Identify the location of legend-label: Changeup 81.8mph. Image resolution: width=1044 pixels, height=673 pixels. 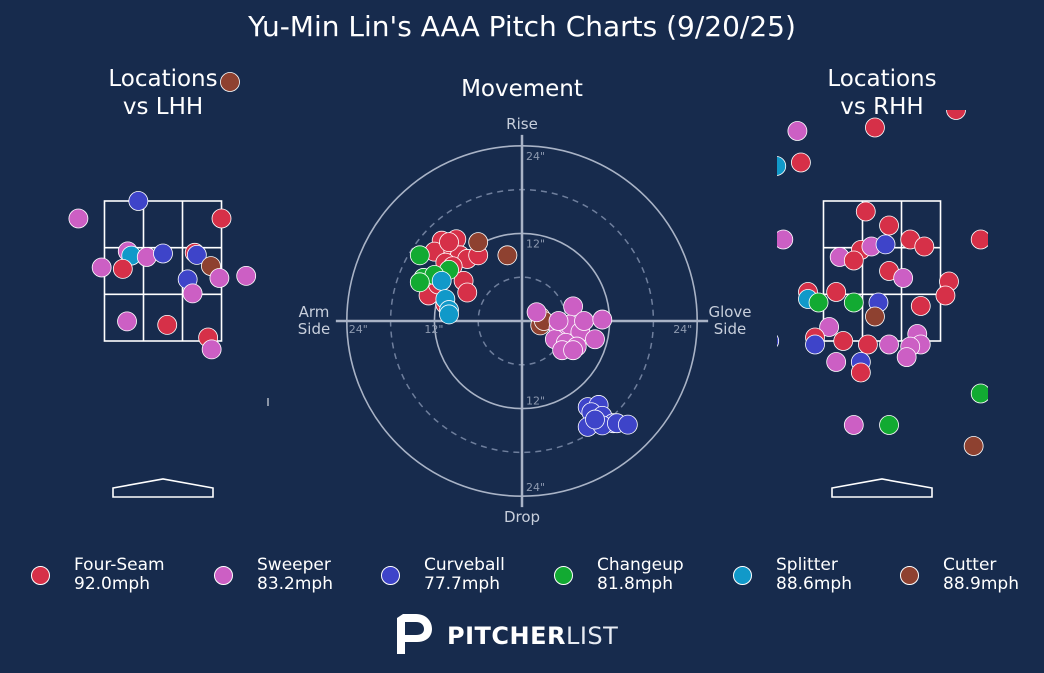
(640, 575).